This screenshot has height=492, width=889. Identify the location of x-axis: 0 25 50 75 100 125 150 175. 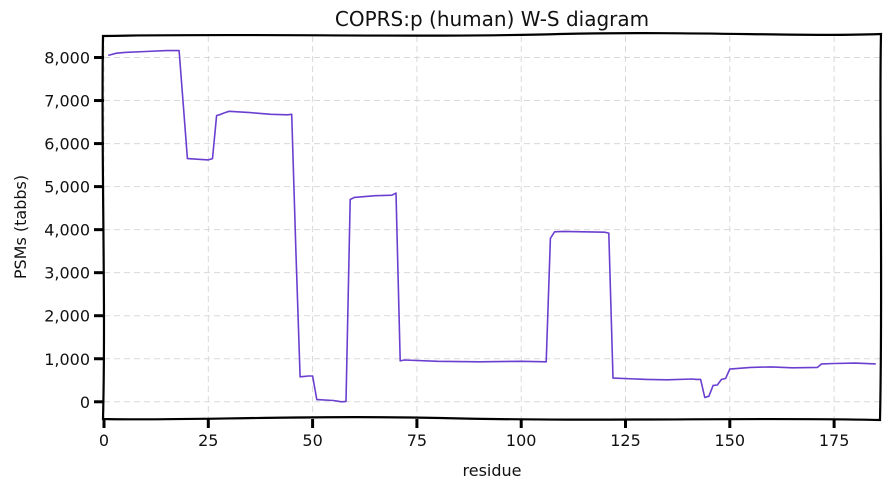
(474, 434).